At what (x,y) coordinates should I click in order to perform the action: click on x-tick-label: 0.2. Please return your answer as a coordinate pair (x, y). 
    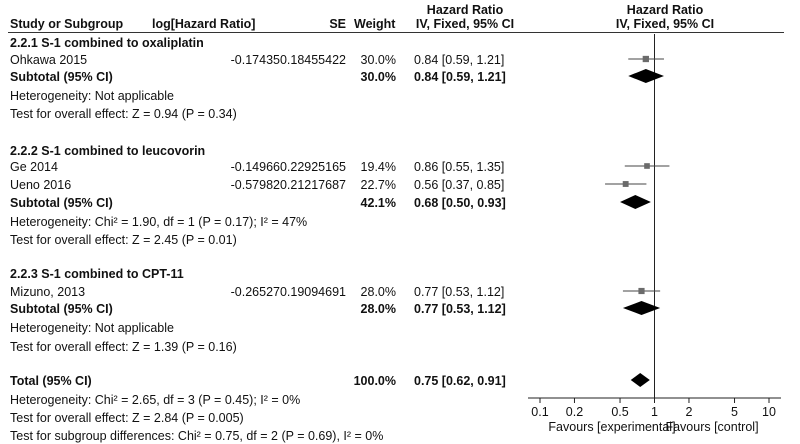
    Looking at the image, I should click on (574, 412).